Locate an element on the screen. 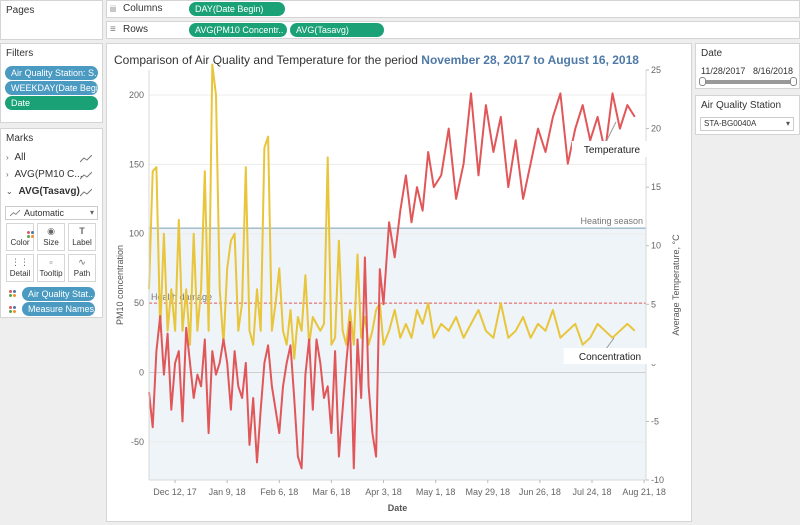 The image size is (800, 525). tooltip-button: ▫ Tooltip is located at coordinates (51, 268).